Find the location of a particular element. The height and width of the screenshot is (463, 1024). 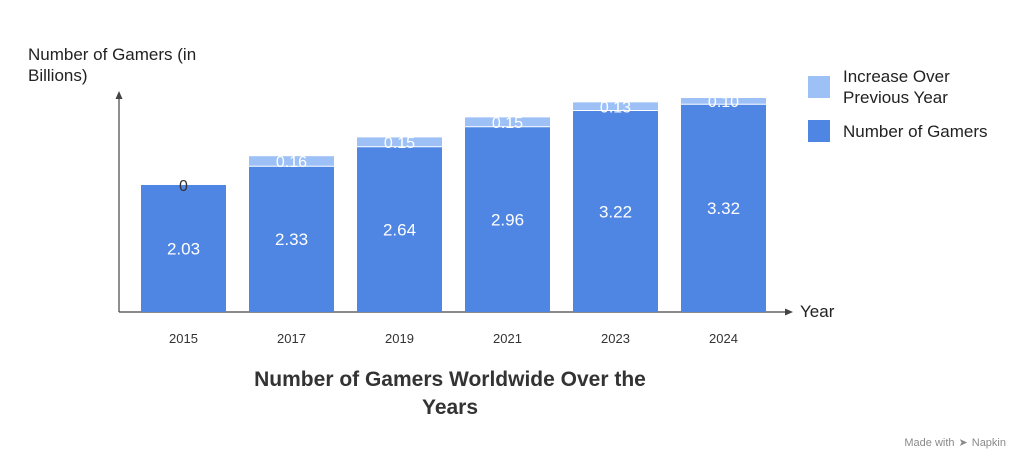

value-label-increase-2015: 0 is located at coordinates (183, 186).